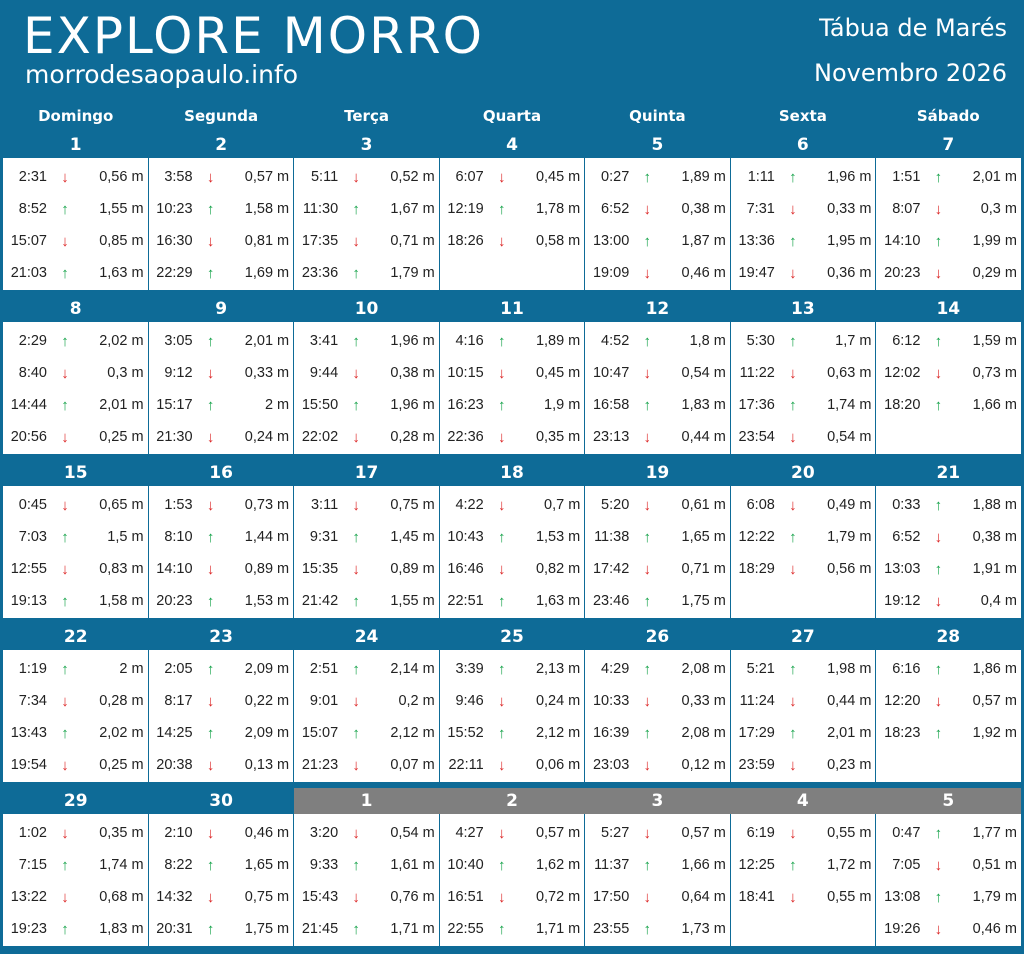  Describe the element at coordinates (512, 341) in the screenshot. I see `tide-entry: 4:16 ↑ 1,89 m` at that location.